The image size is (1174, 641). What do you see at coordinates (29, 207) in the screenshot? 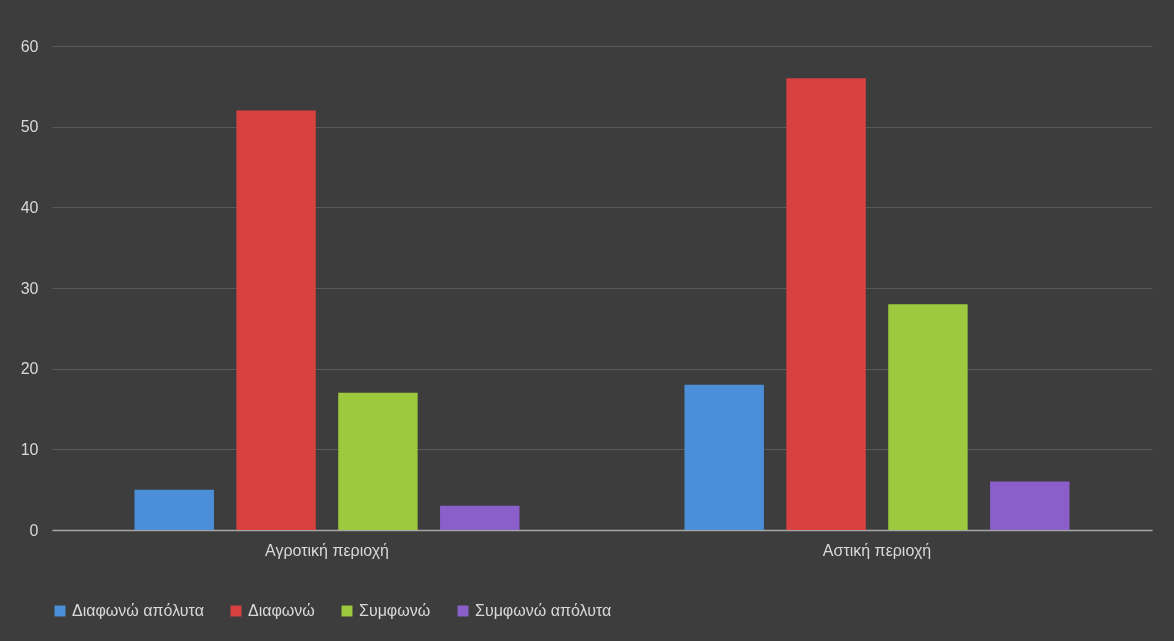
I see `y-tick-label: 40` at bounding box center [29, 207].